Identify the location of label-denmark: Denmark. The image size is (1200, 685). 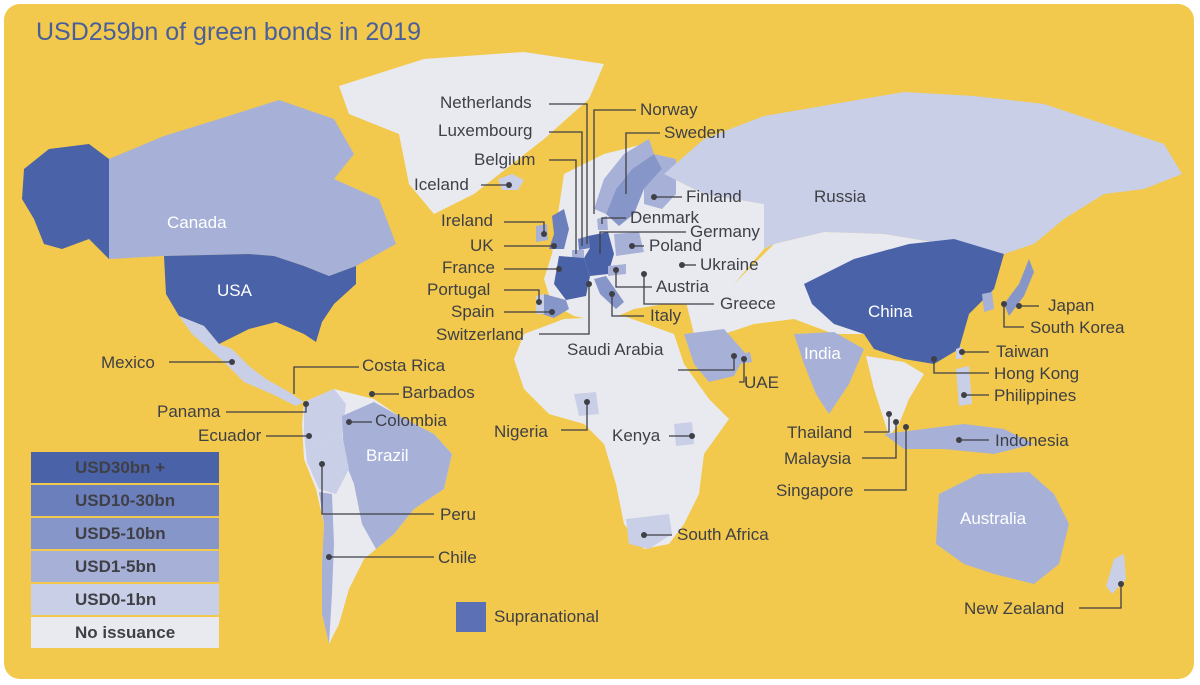
(664, 217).